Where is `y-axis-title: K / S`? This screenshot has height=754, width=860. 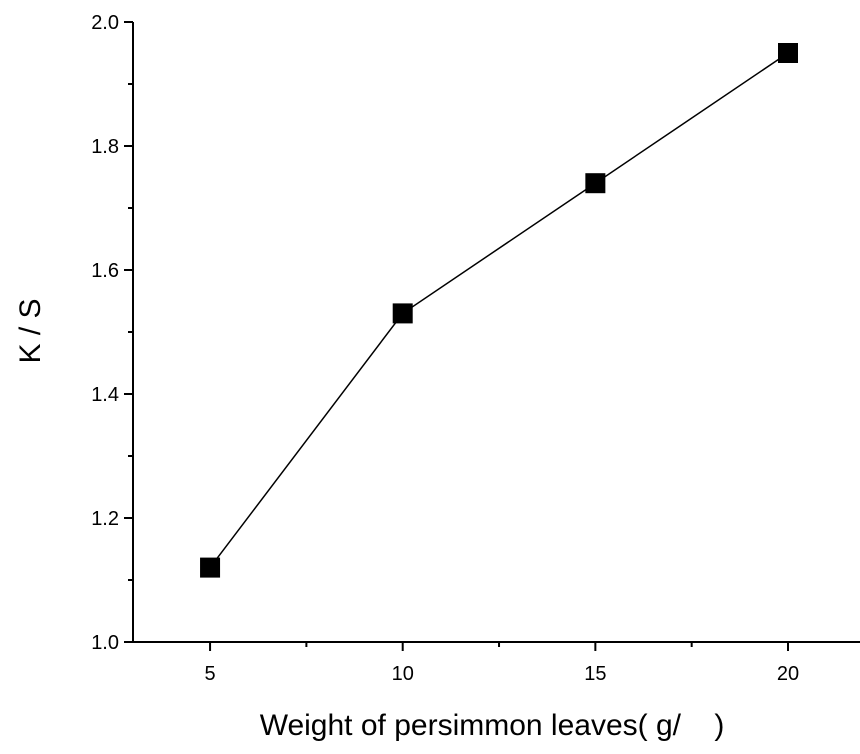
y-axis-title: K / S is located at coordinates (30, 330).